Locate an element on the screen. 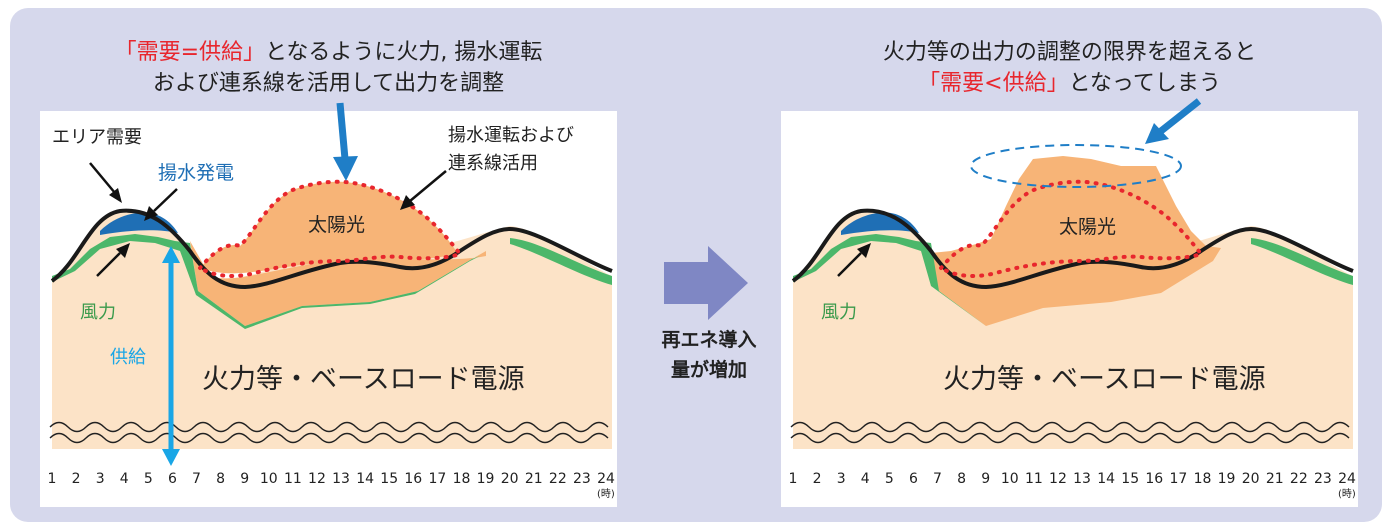  right-caption-less: 「需要<供給」 is located at coordinates (993, 83).